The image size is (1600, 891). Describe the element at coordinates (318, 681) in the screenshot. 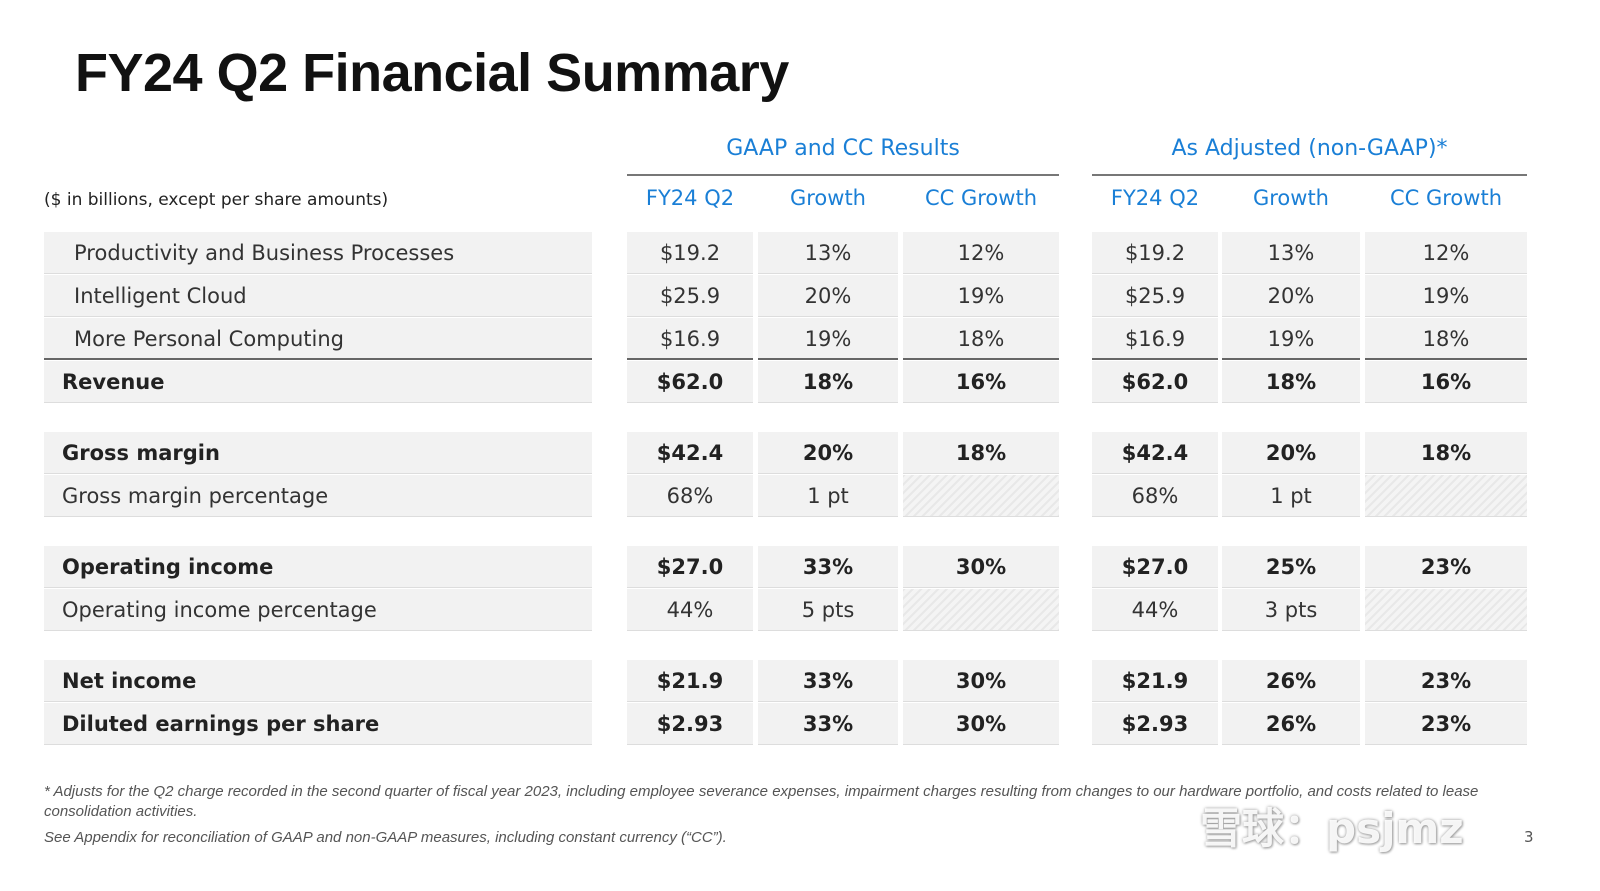

I see `row-label: Net income` at that location.